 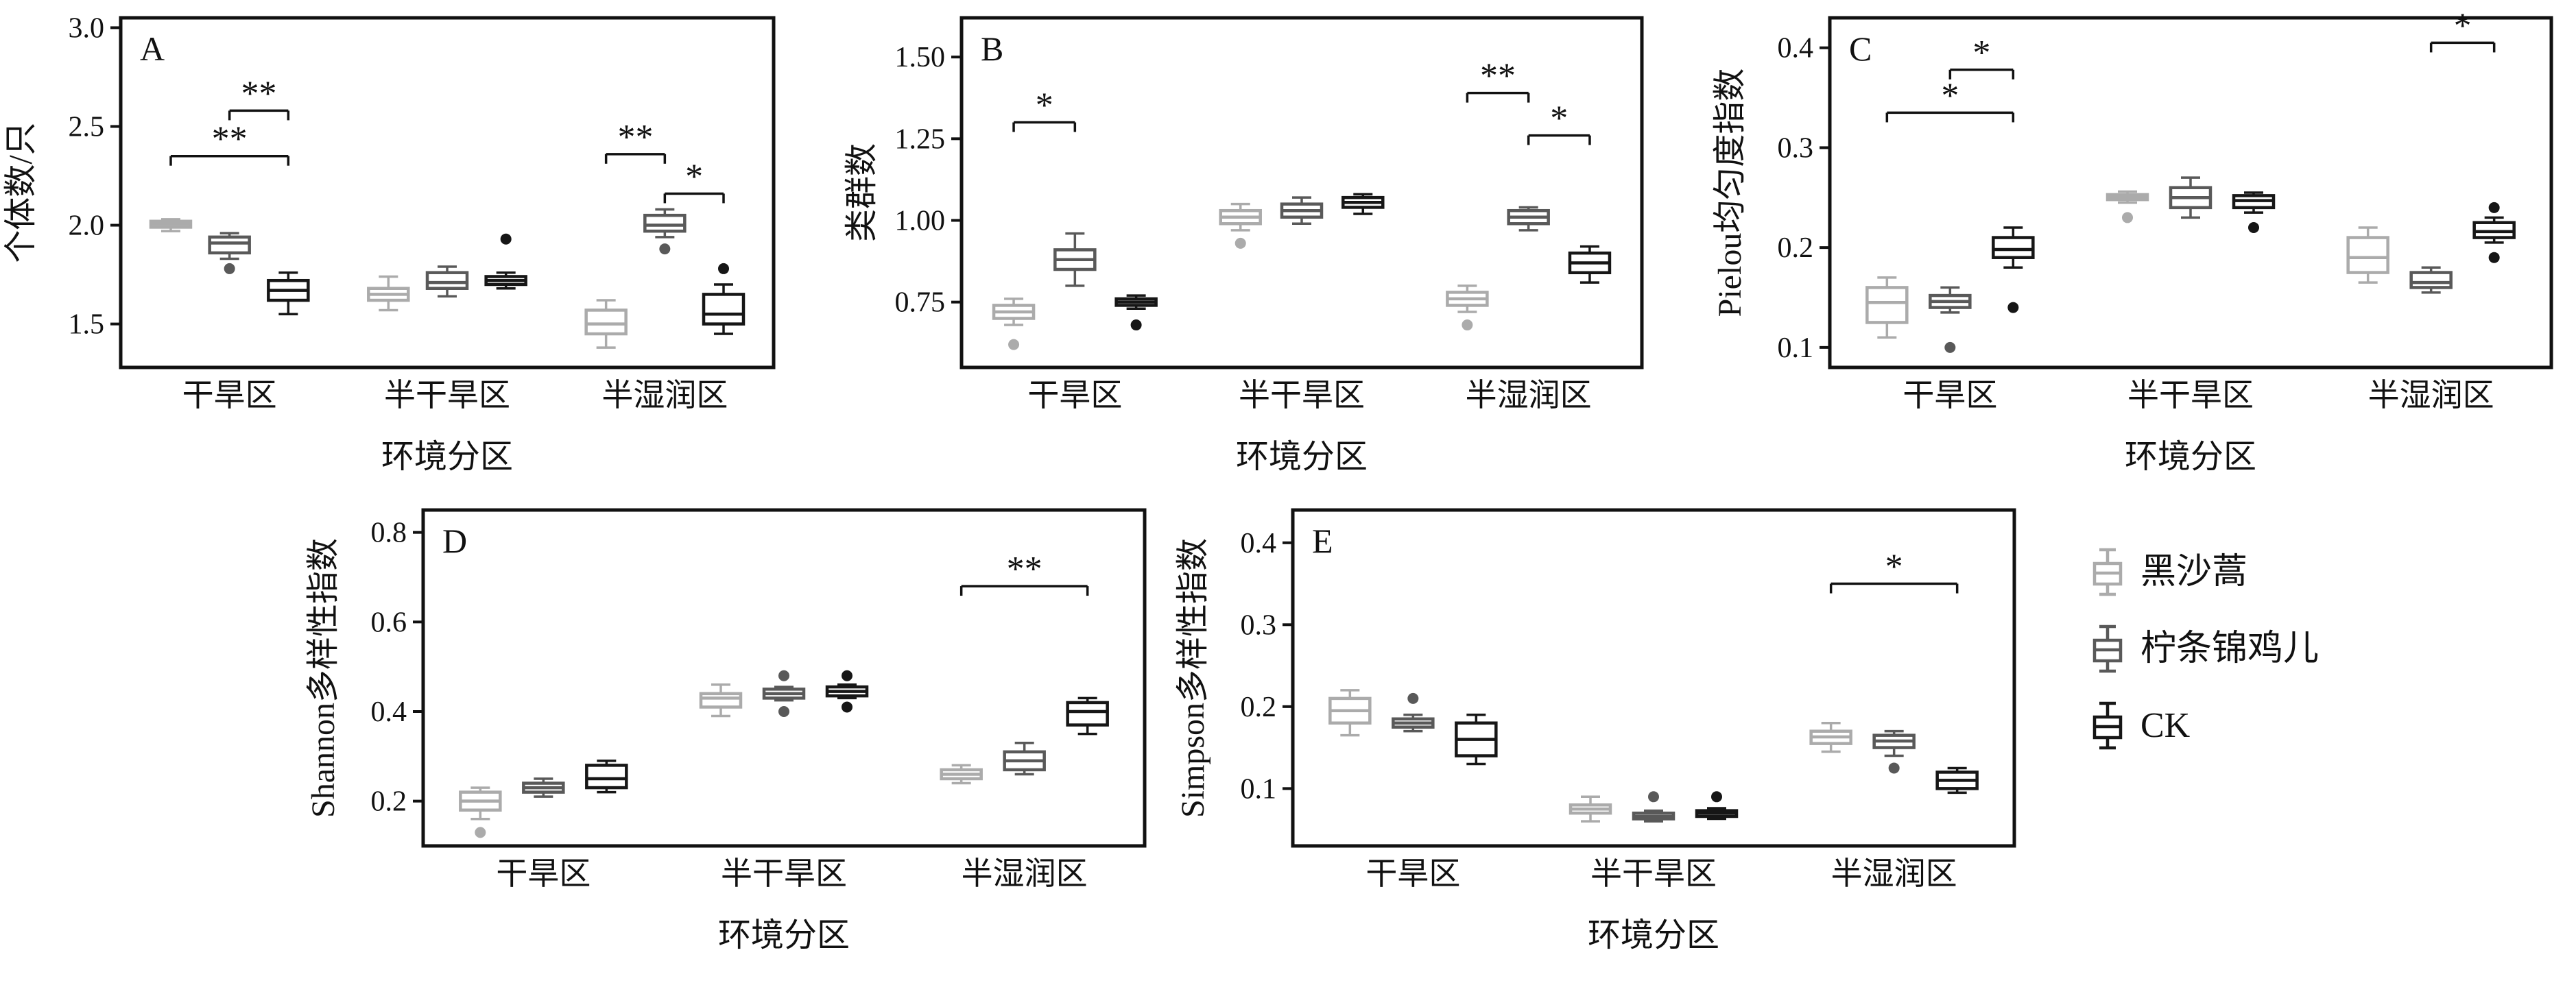 I want to click on legend-item-heishahao: 黑沙蒿, so click(x=2202, y=572).